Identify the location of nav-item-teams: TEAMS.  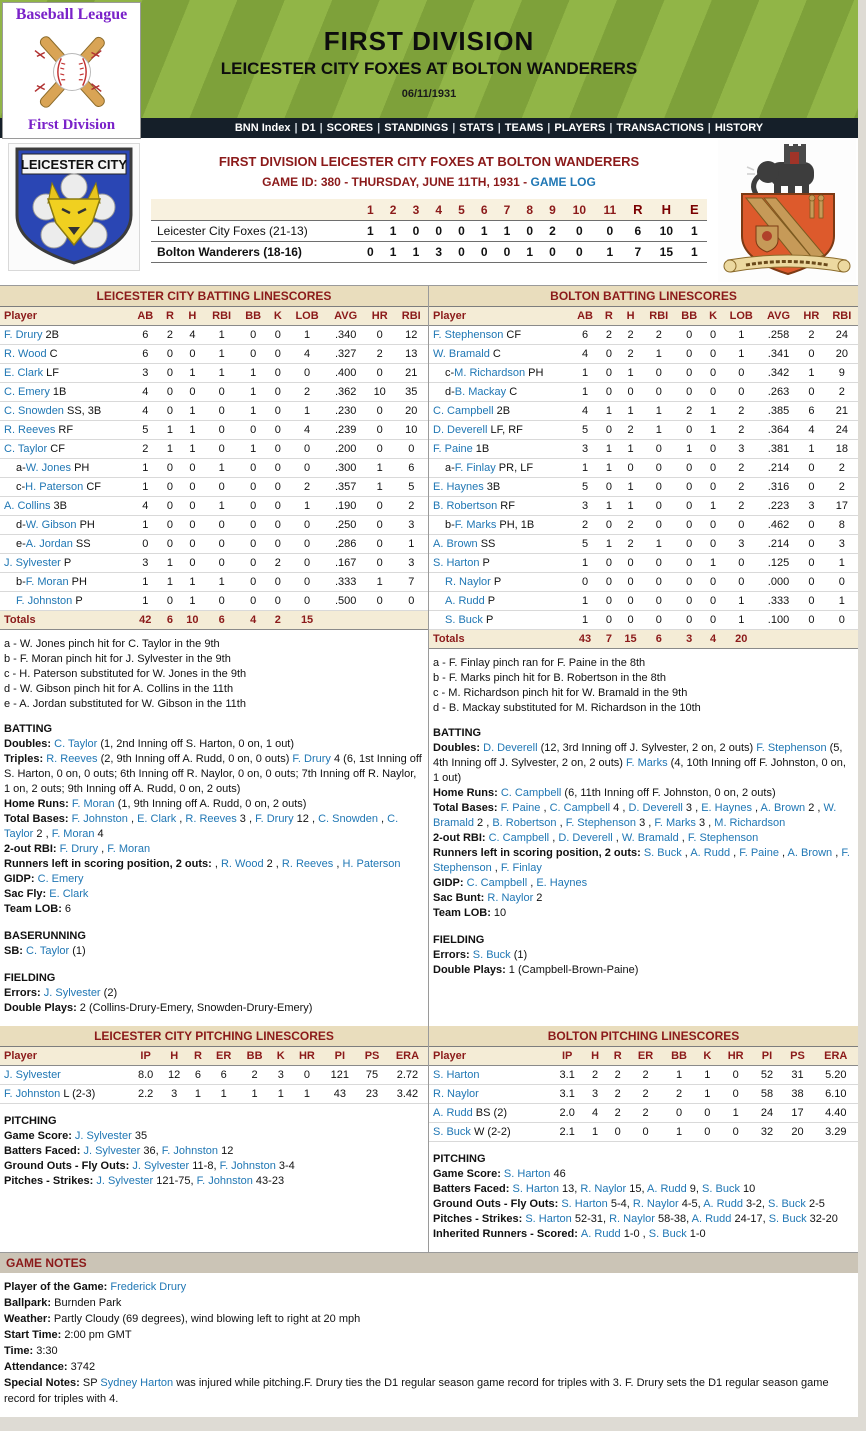
(524, 128).